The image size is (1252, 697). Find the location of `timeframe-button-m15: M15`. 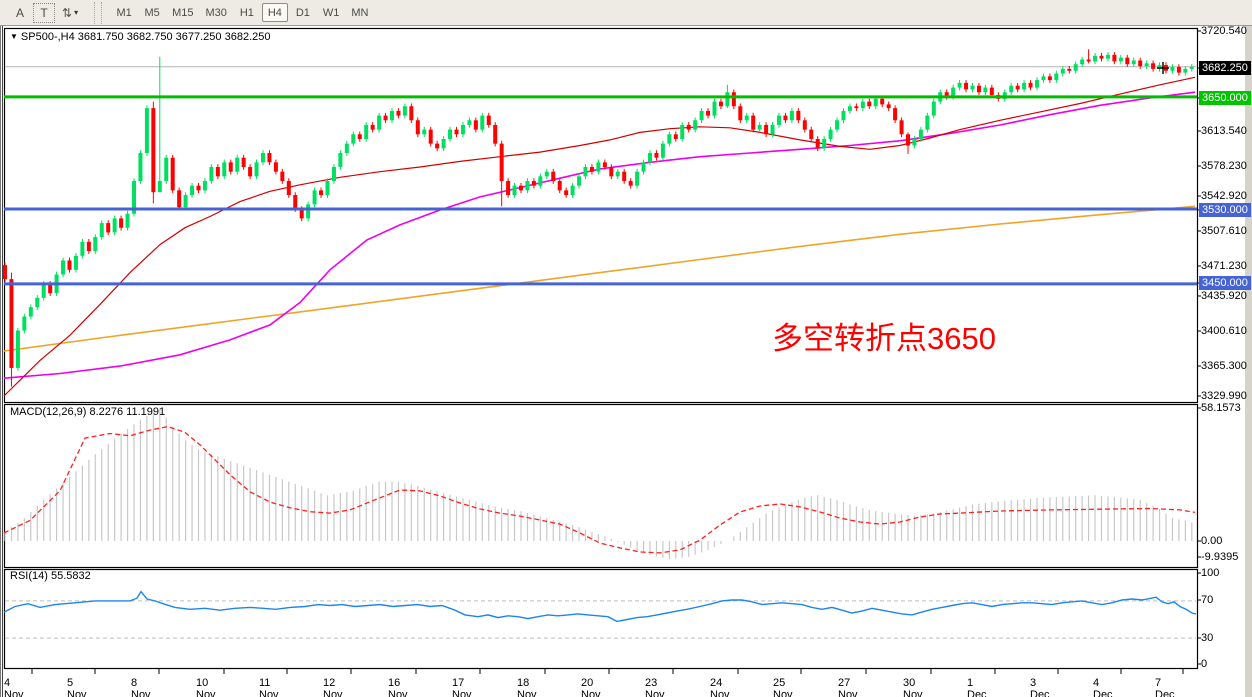

timeframe-button-m15: M15 is located at coordinates (182, 12).